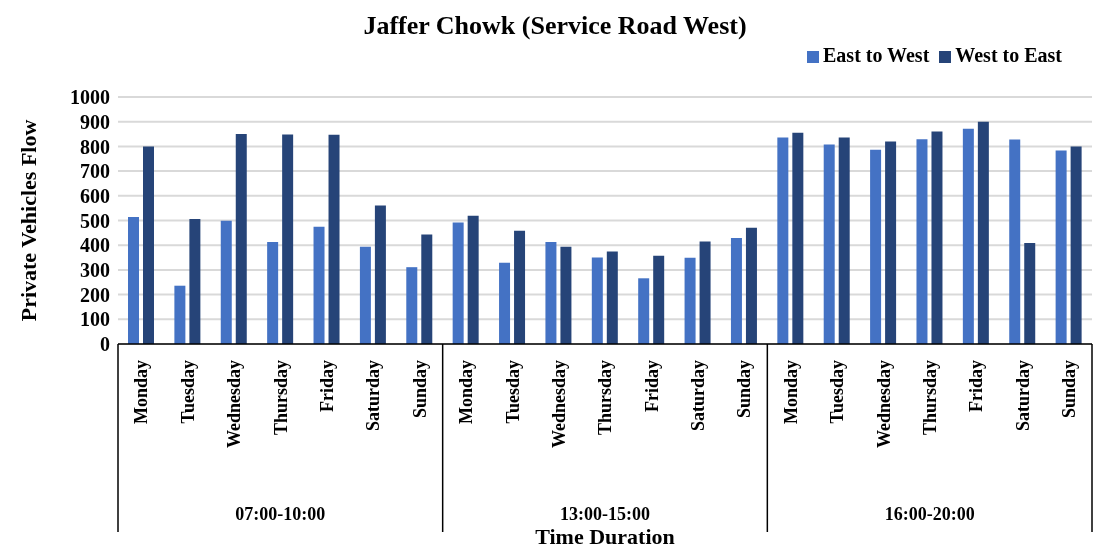 The height and width of the screenshot is (558, 1110). I want to click on x-axis-title: Time Duration, so click(605, 536).